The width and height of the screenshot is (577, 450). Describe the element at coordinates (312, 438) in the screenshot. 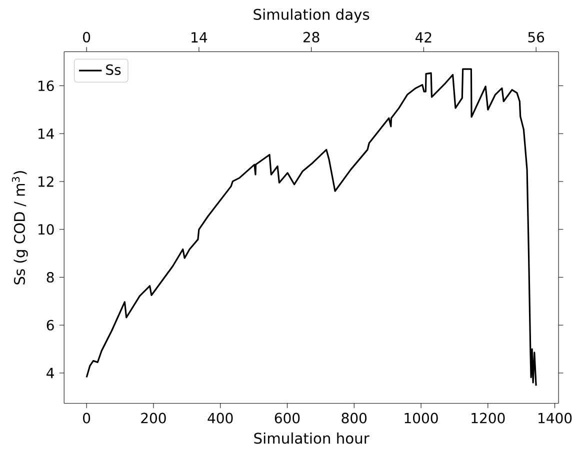

I see `x-axis-title: Simulation hour` at that location.